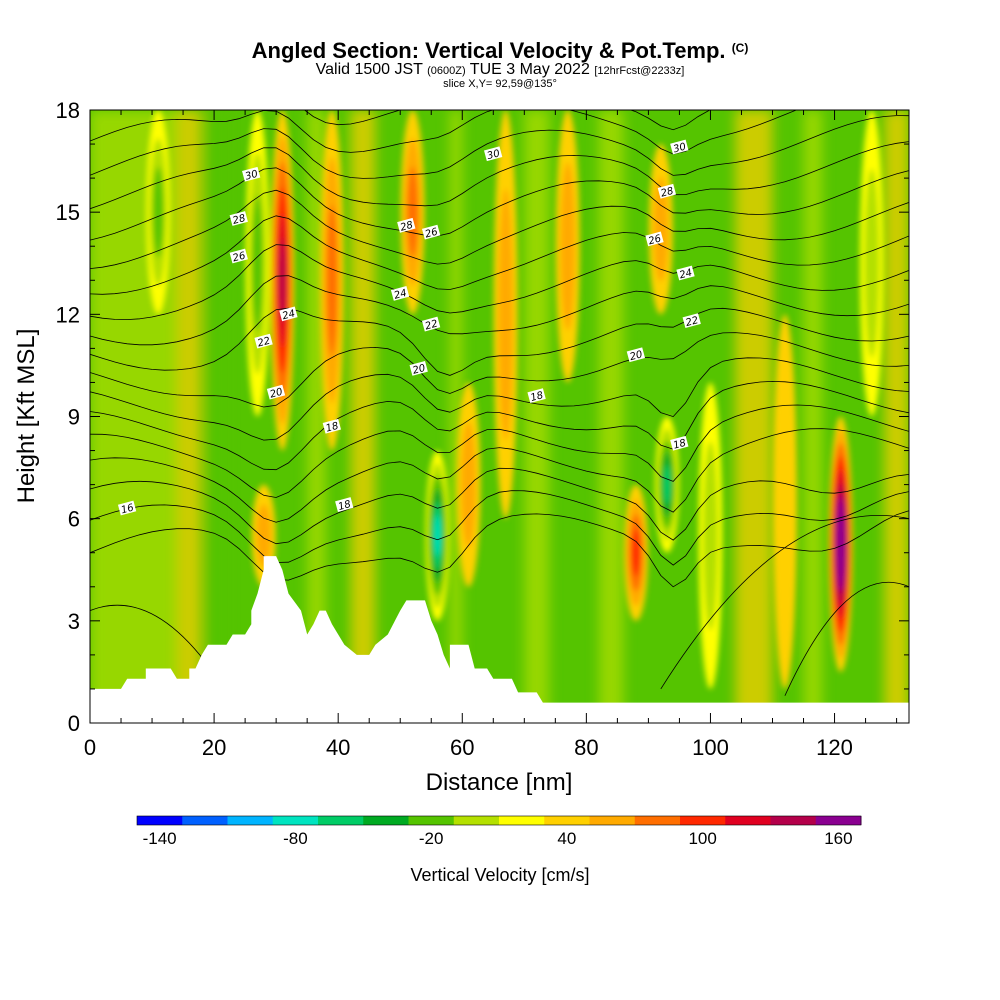 This screenshot has width=1000, height=1000. Describe the element at coordinates (702, 838) in the screenshot. I see `colorbar-label: 100` at that location.